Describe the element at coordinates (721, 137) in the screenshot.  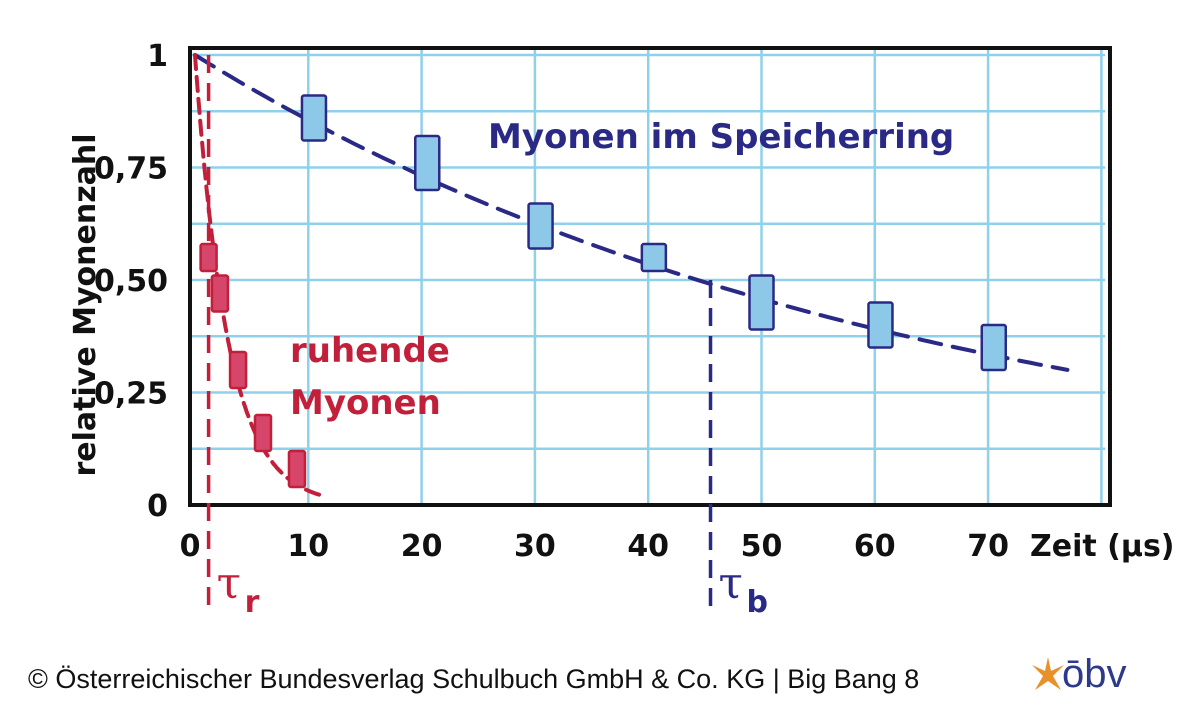
I see `series-label-storage-ring: Myonen im Speicherring` at that location.